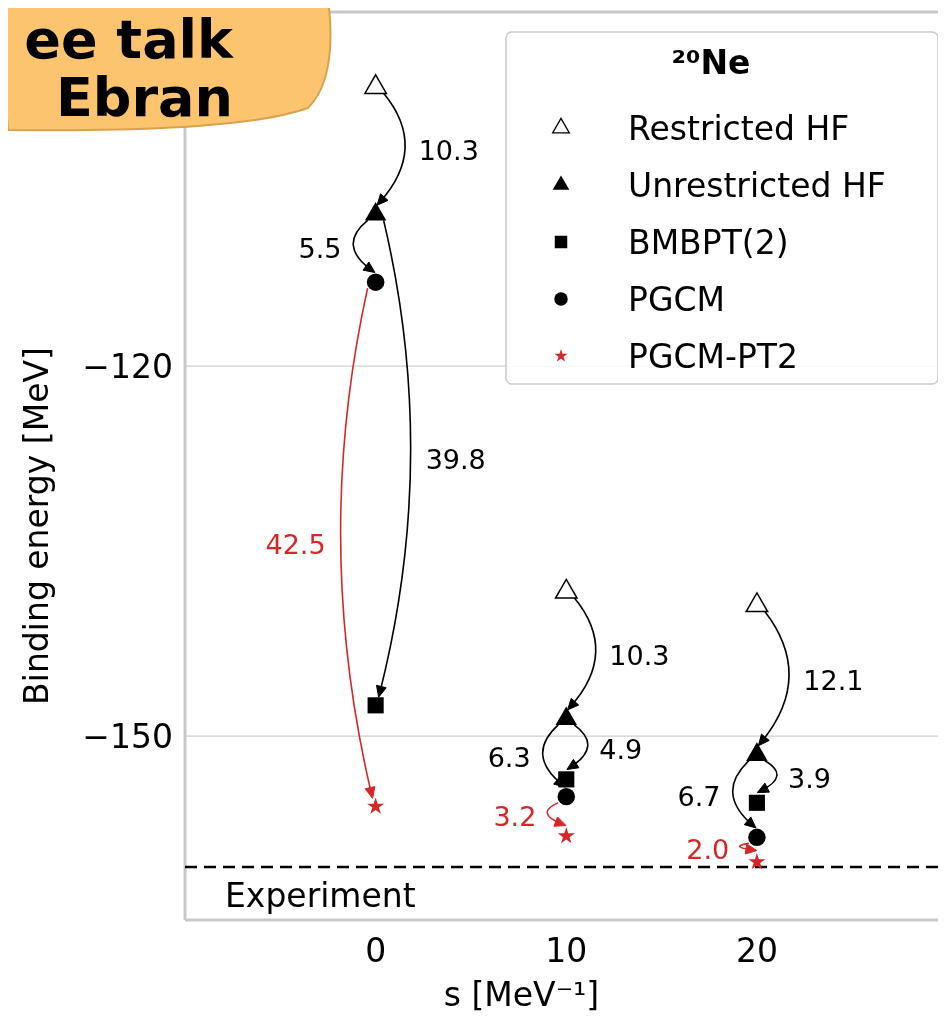 The image size is (946, 1027). Describe the element at coordinates (713, 356) in the screenshot. I see `legend-label: PGCM-PT2` at that location.